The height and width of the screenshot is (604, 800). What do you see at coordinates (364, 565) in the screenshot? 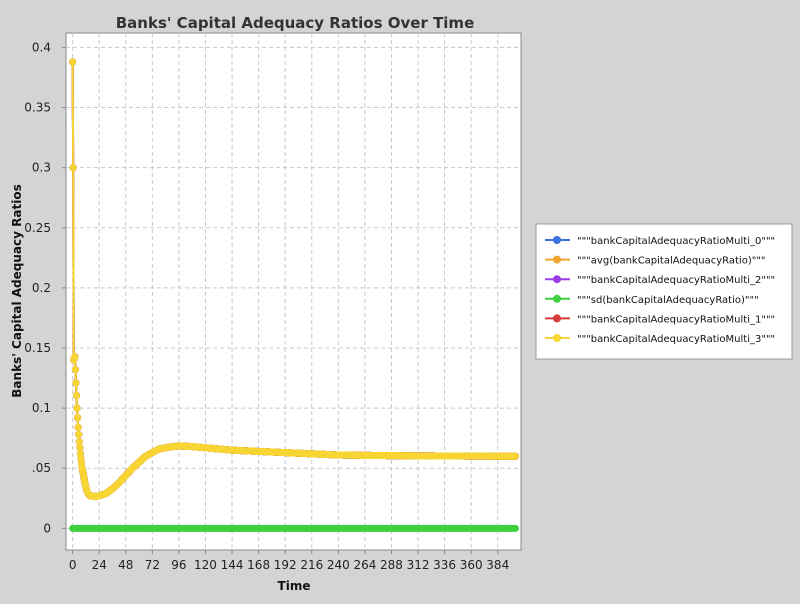
I see `x-tick-label: 264` at bounding box center [364, 565].